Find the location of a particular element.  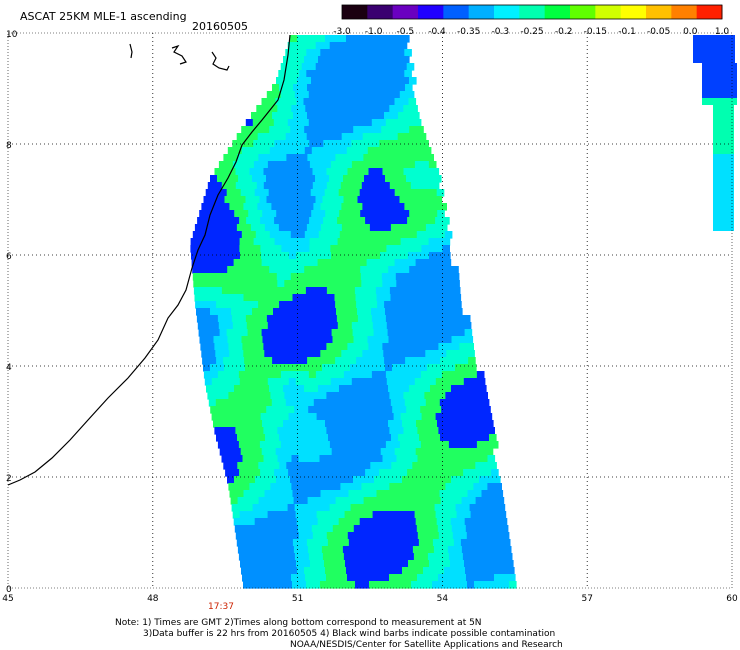

map-title: ASCAT 25KM MLE-1 ascending is located at coordinates (103, 16).